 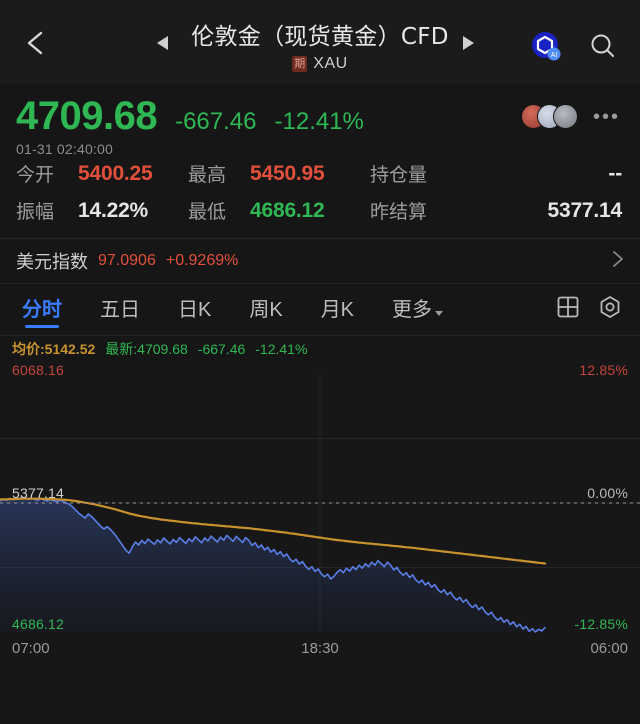 I want to click on chevron-right-icon, so click(x=618, y=261).